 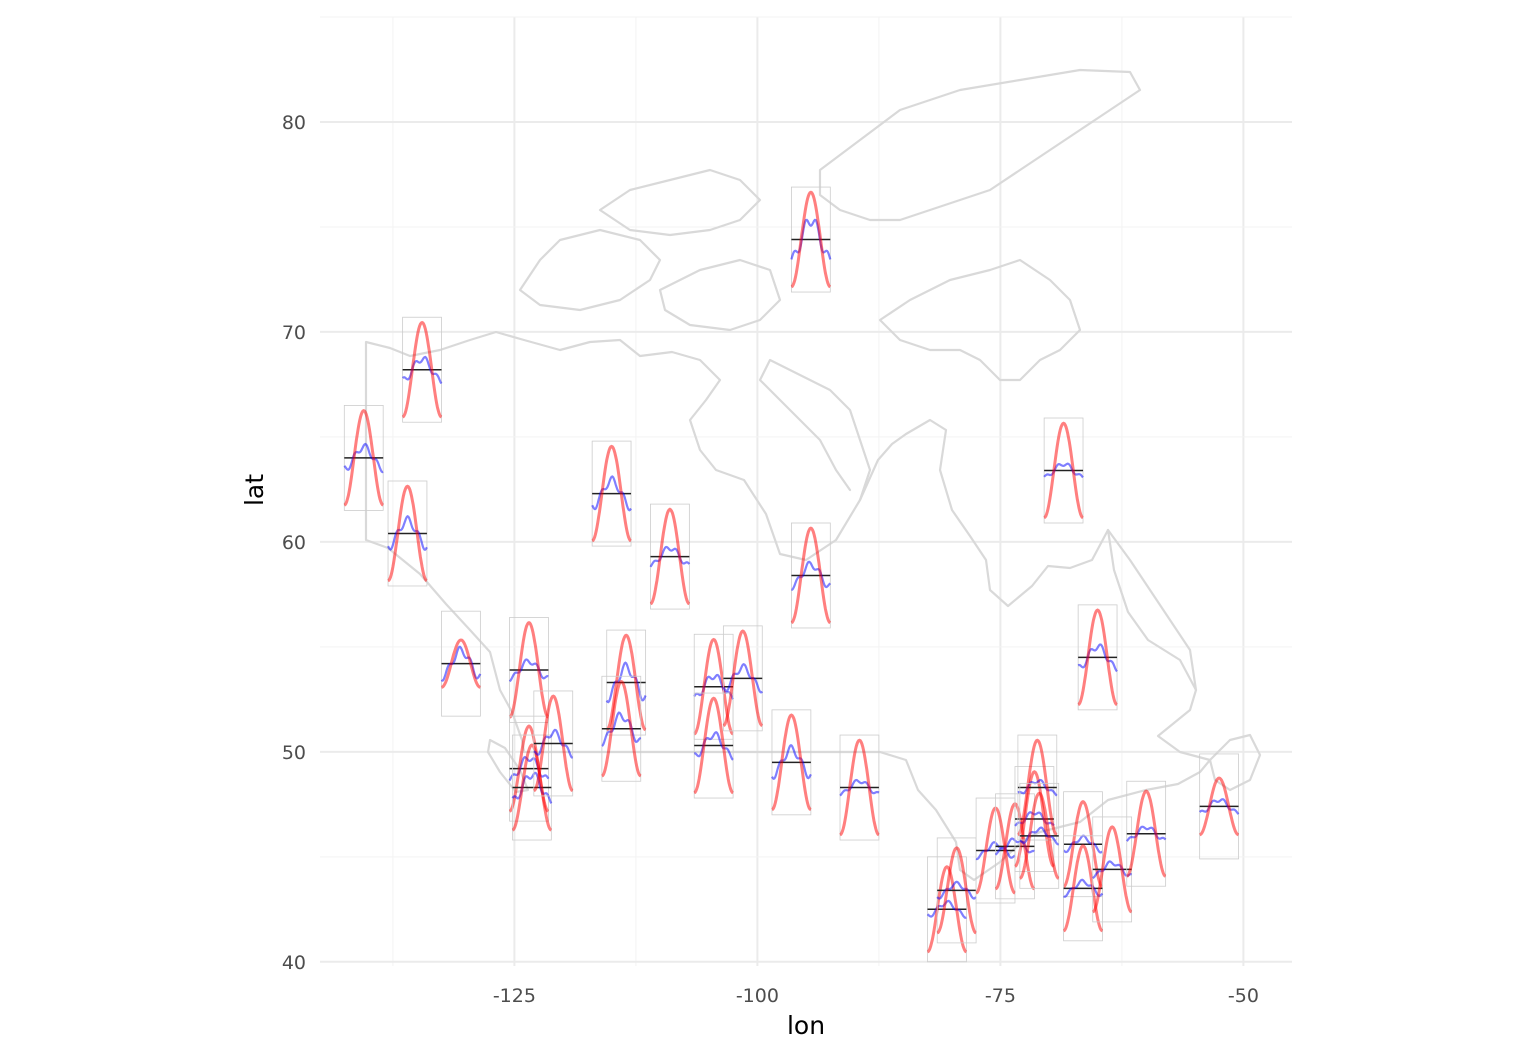 I want to click on map-outline-ellesmere, so click(x=980, y=145).